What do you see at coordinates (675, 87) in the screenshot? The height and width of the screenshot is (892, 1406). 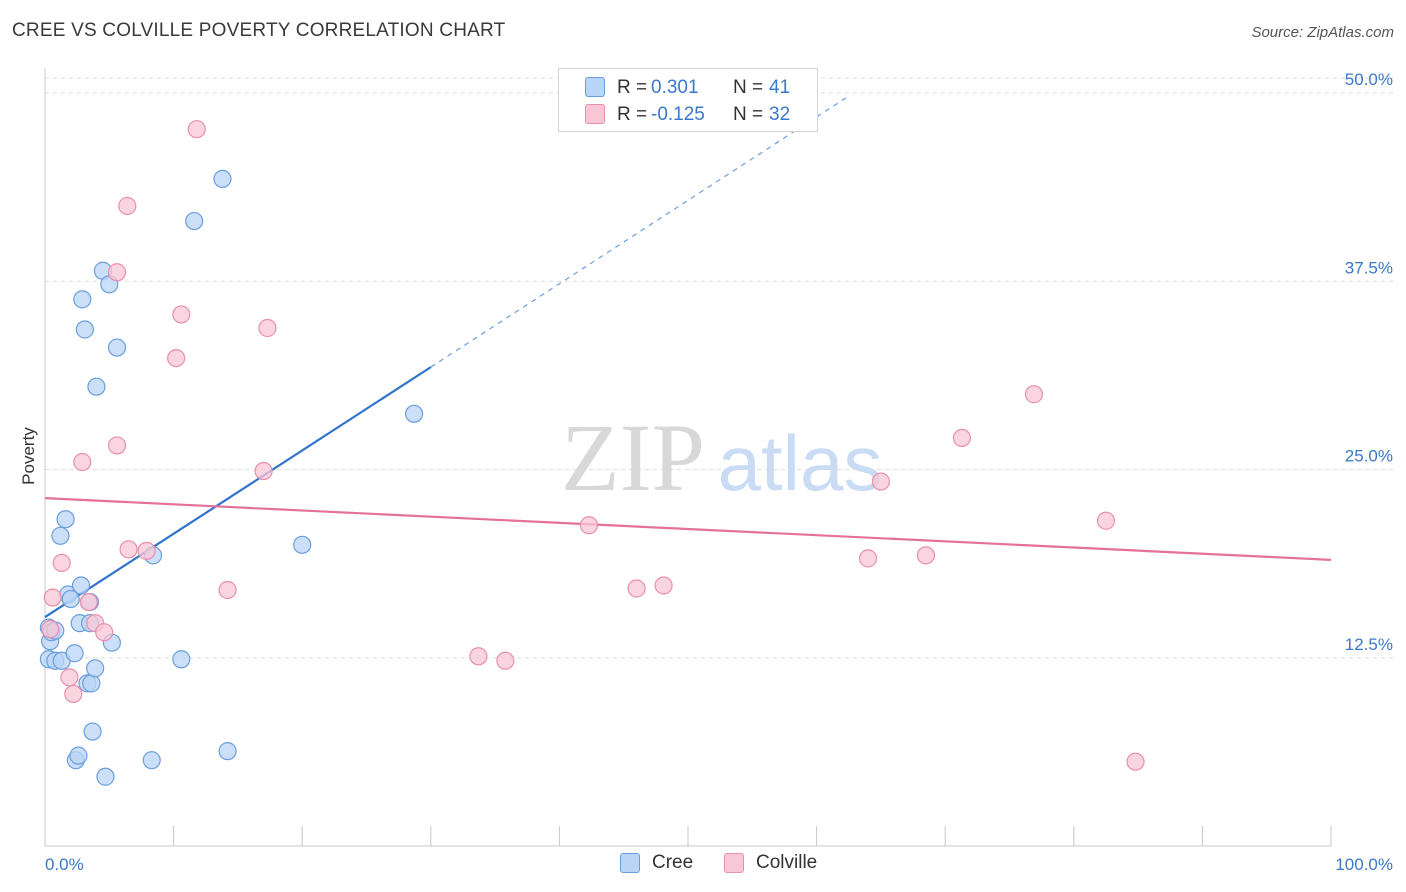 I see `r-value: 0.301` at bounding box center [675, 87].